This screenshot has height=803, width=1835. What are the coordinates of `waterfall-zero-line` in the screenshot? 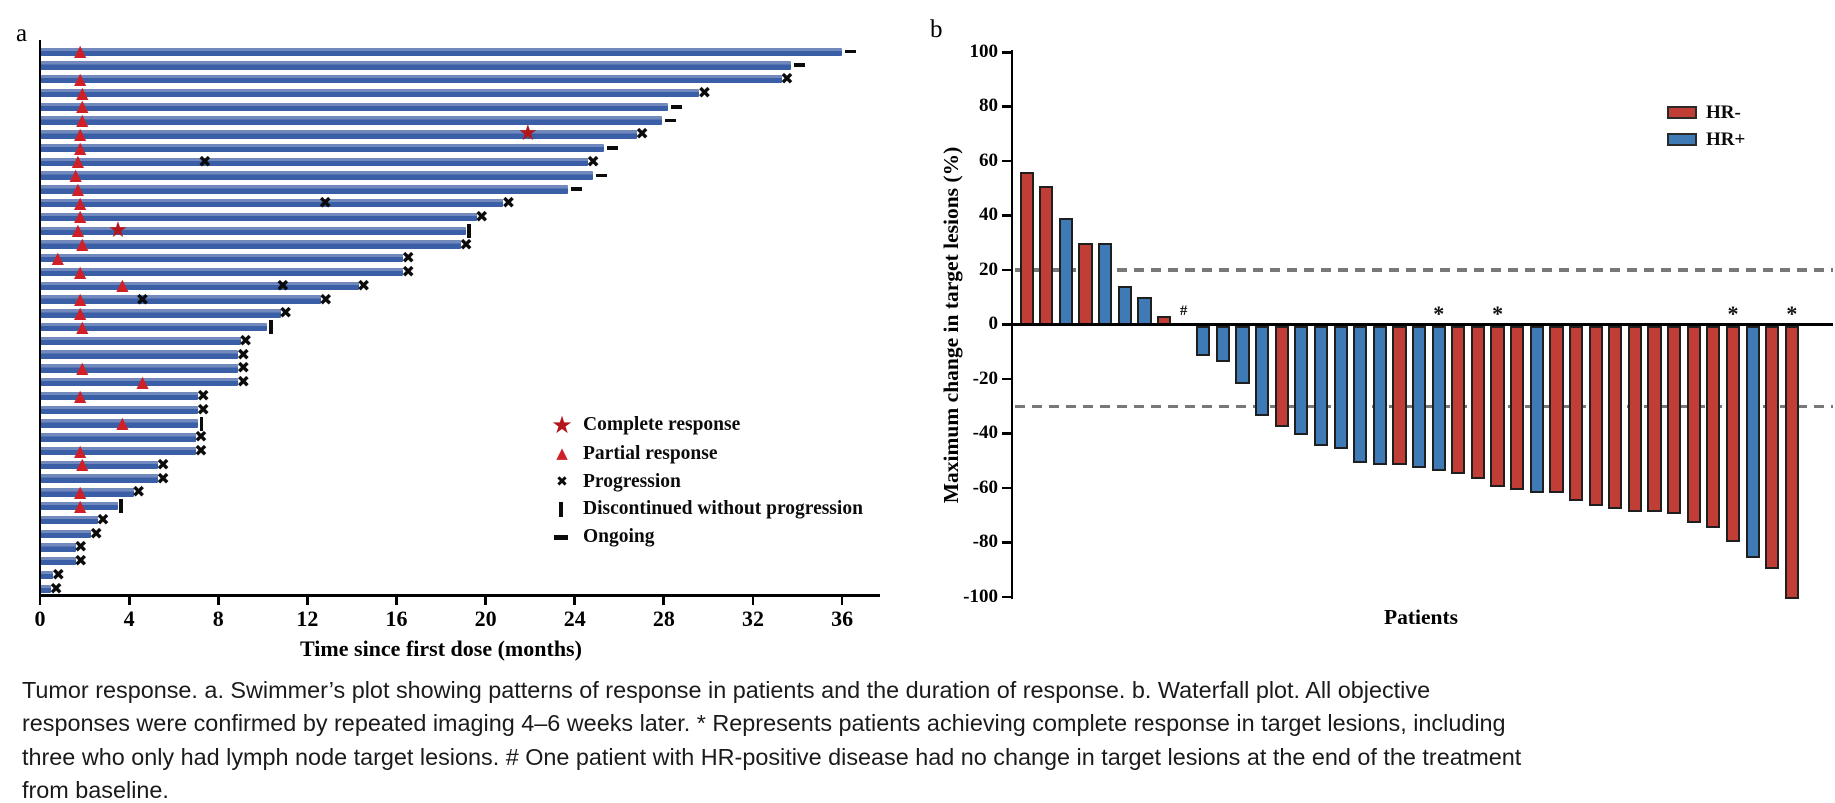 It's located at (1422, 324).